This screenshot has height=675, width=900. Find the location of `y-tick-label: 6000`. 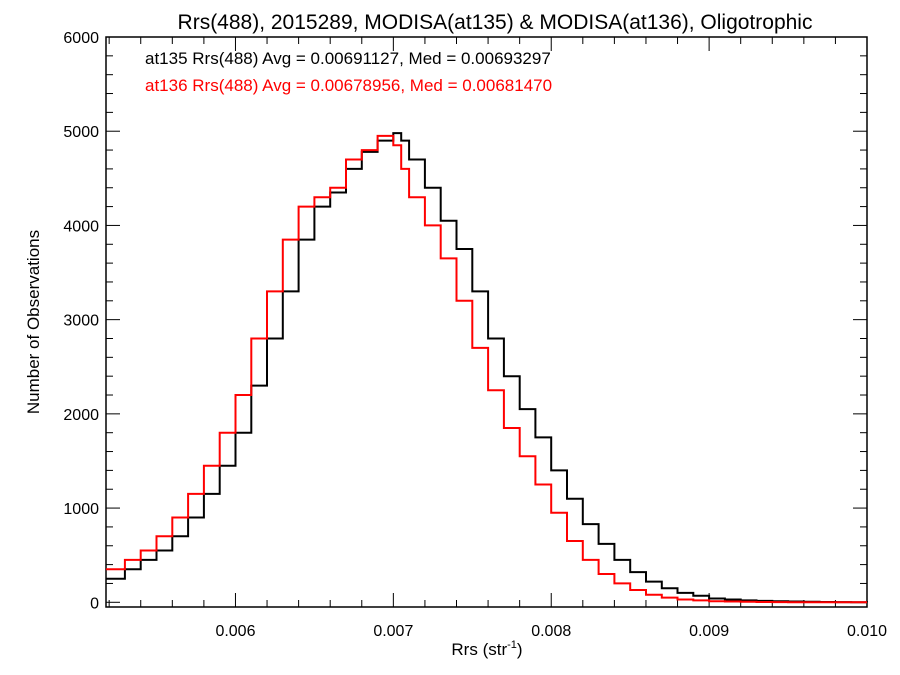

y-tick-label: 6000 is located at coordinates (81, 38).